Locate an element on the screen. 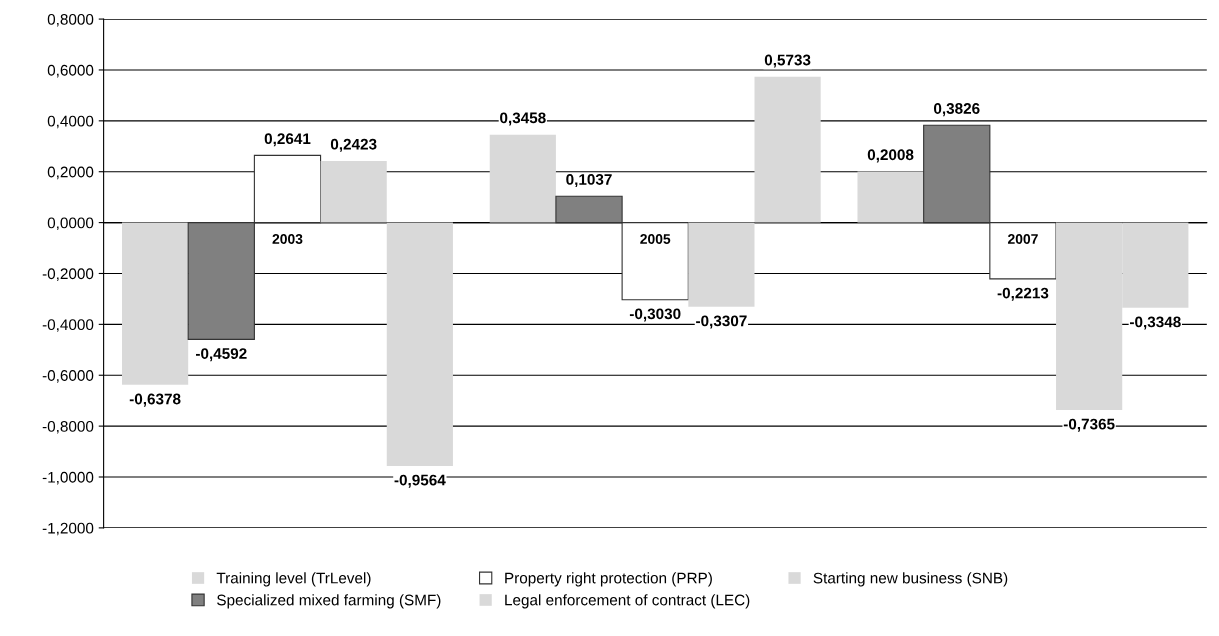 This screenshot has width=1219, height=636. data-label: -0,3030 is located at coordinates (655, 315).